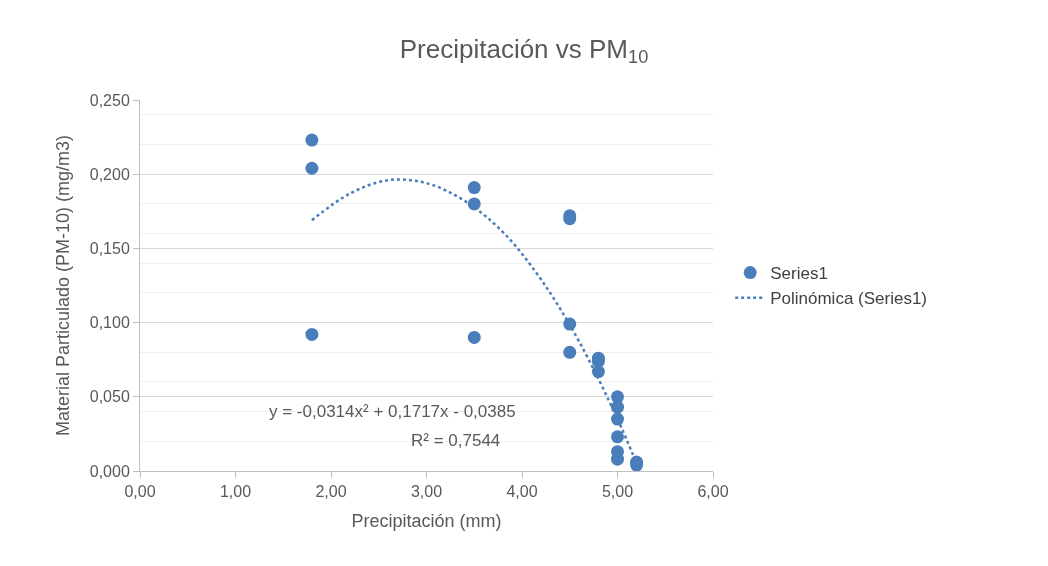 The width and height of the screenshot is (1048, 566). What do you see at coordinates (713, 492) in the screenshot?
I see `x-tick-label: 6,00` at bounding box center [713, 492].